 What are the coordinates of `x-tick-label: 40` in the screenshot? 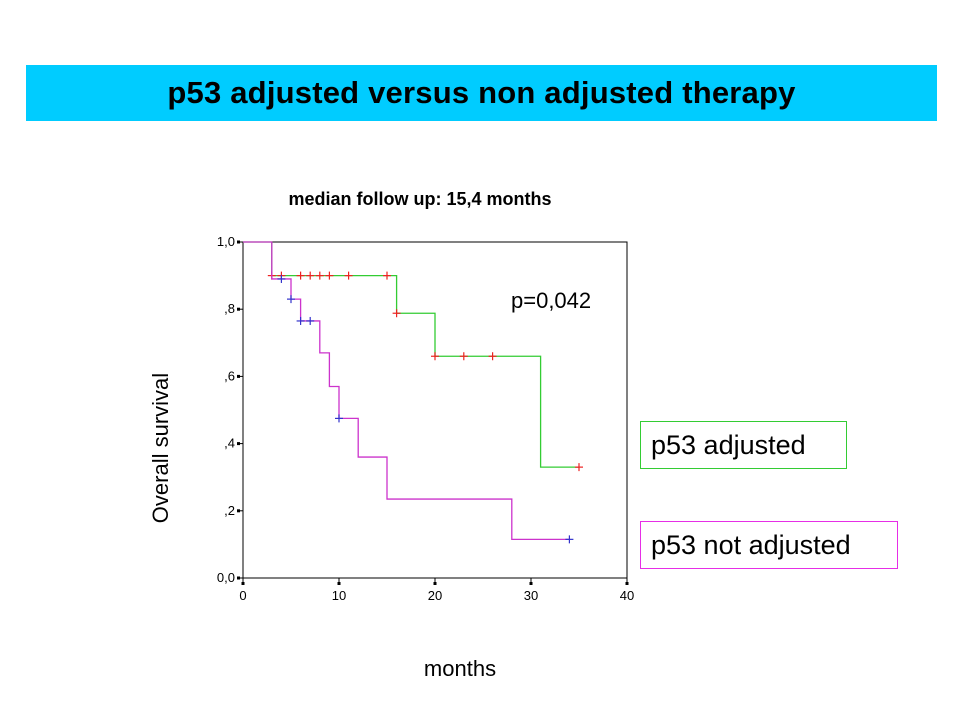 It's located at (627, 595).